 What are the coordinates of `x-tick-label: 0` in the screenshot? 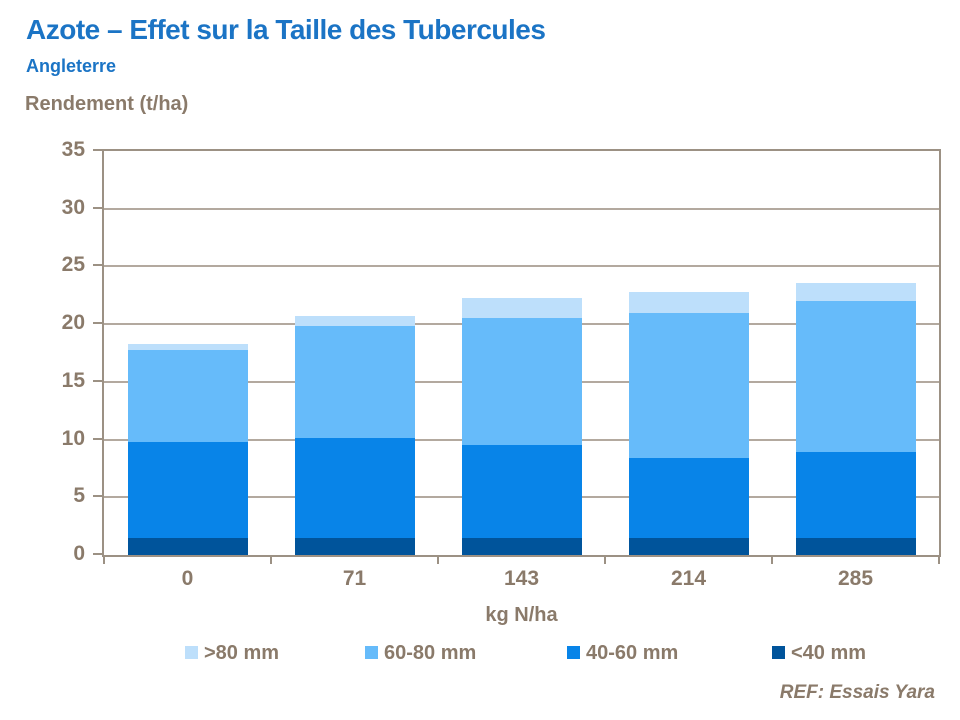 It's located at (187, 578).